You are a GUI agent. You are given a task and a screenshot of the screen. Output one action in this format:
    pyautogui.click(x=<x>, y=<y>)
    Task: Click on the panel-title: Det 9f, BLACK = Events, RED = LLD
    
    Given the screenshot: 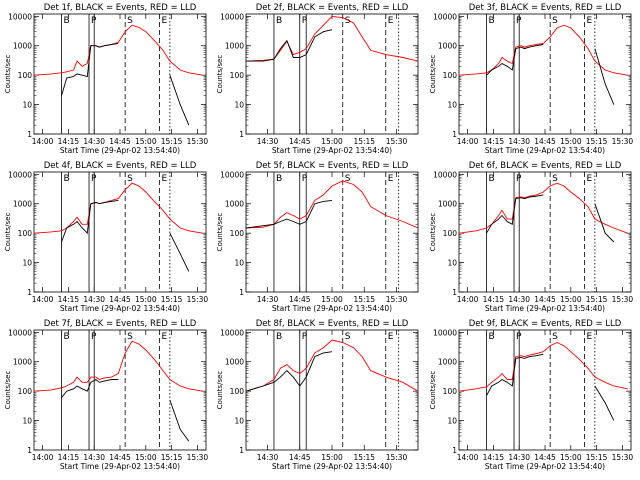 What is the action you would take?
    pyautogui.click(x=545, y=324)
    